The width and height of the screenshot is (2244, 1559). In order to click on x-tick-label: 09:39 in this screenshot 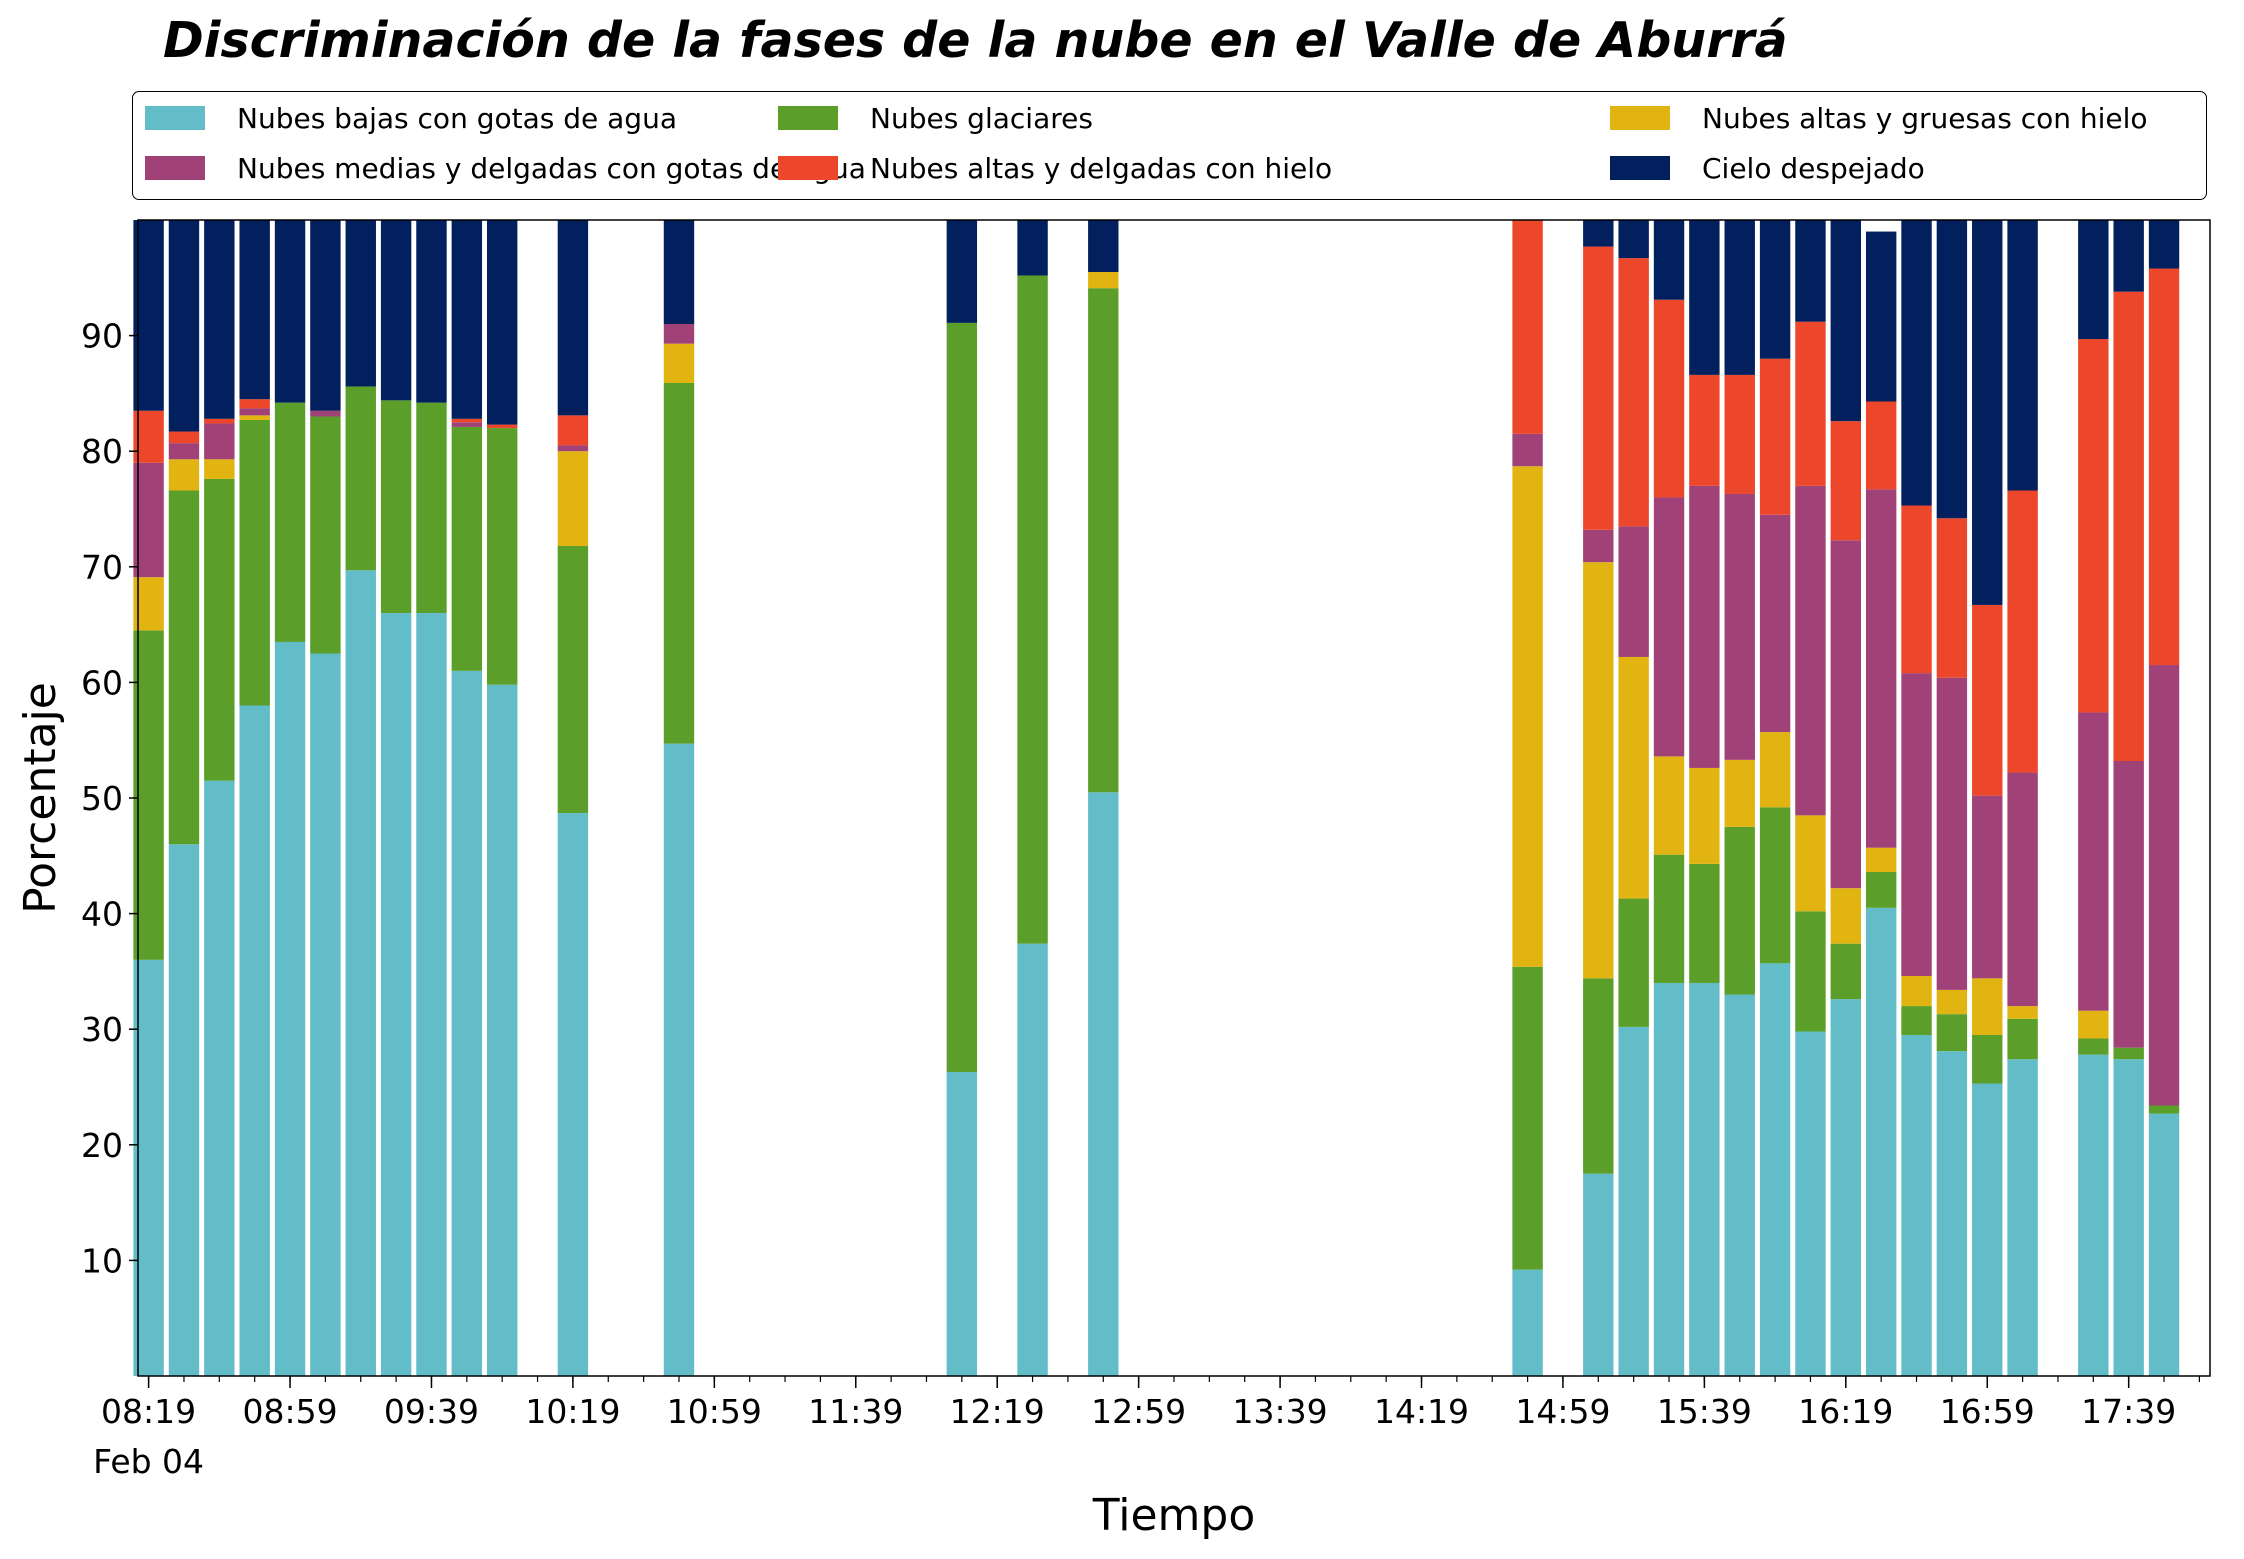, I will do `click(431, 1411)`.